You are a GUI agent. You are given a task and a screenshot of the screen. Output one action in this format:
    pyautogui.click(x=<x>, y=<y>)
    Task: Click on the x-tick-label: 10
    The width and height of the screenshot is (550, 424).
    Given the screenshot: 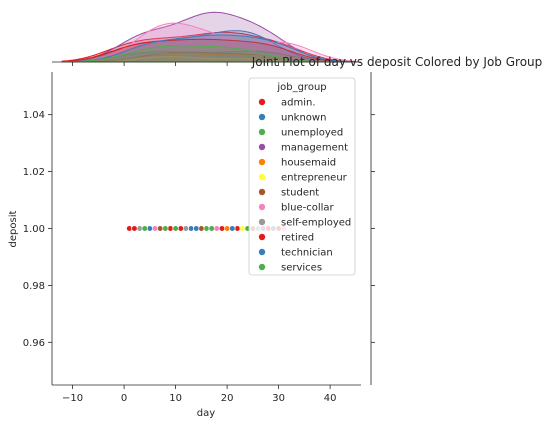 What is the action you would take?
    pyautogui.click(x=175, y=398)
    